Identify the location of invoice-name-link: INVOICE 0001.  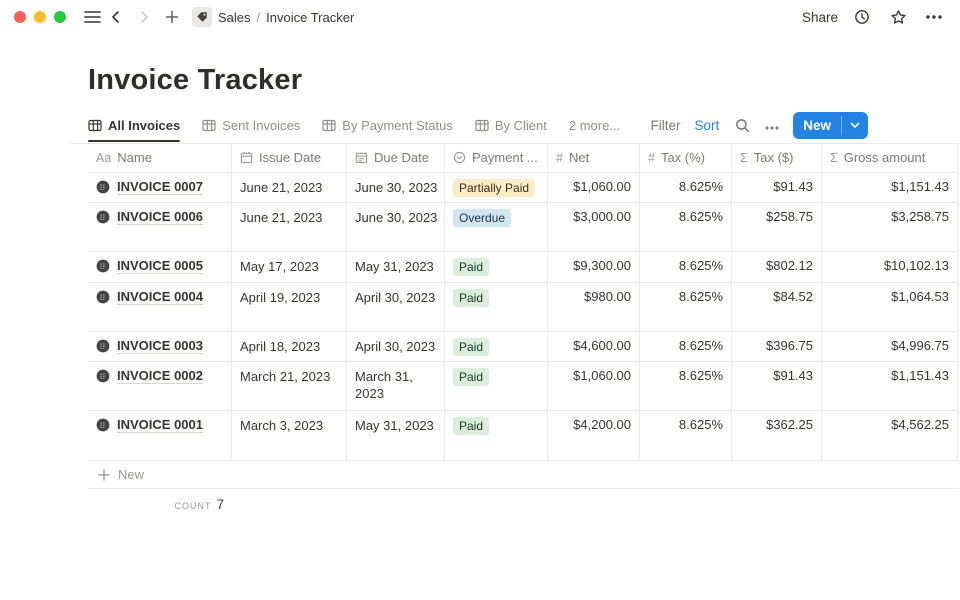
(160, 425).